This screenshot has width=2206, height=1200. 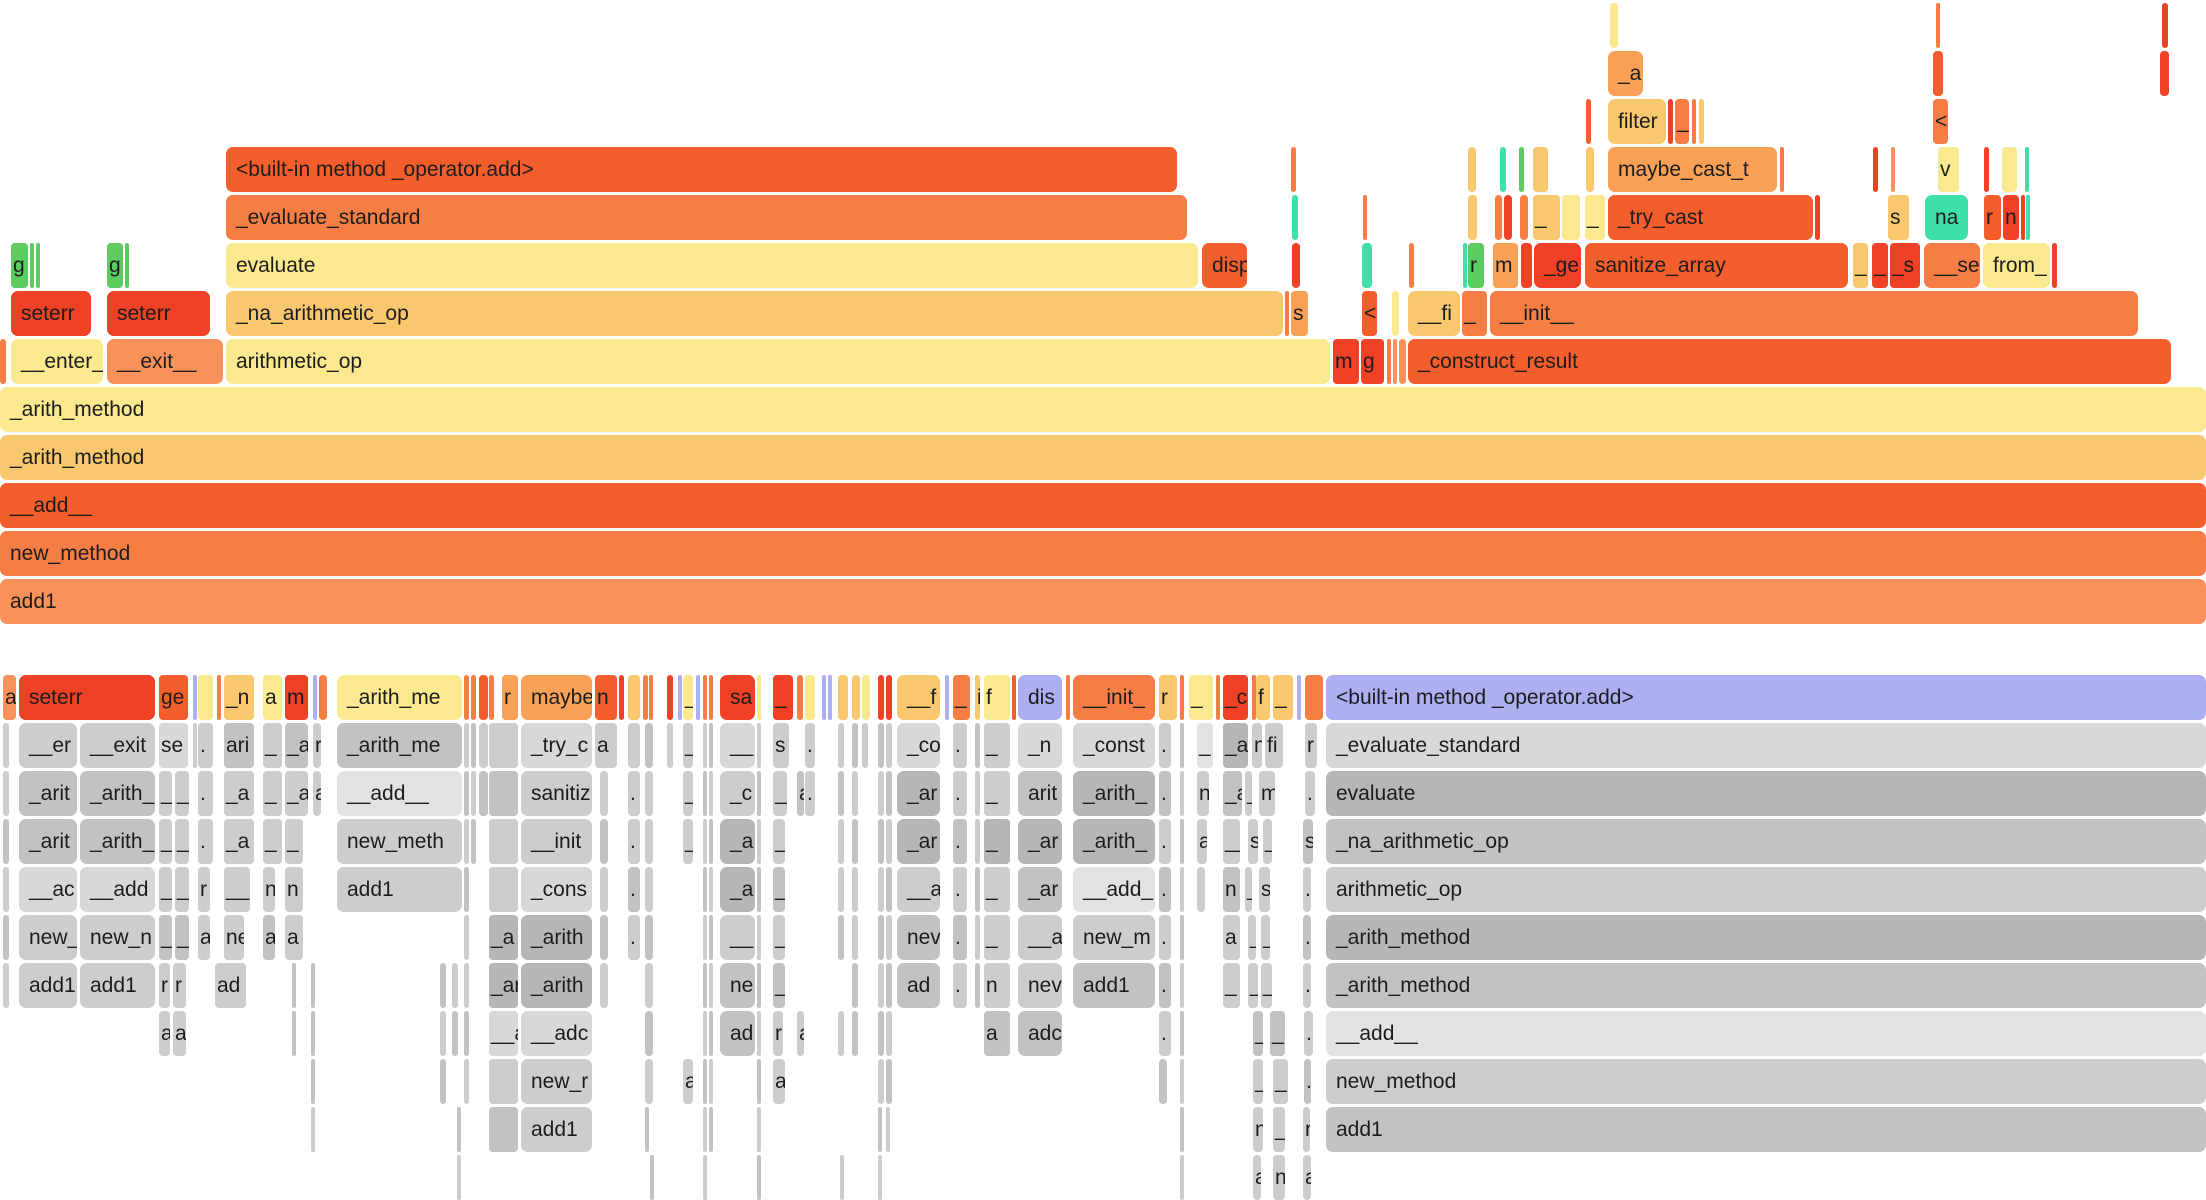 I want to click on flame-bar: sanitiz, so click(x=556, y=793).